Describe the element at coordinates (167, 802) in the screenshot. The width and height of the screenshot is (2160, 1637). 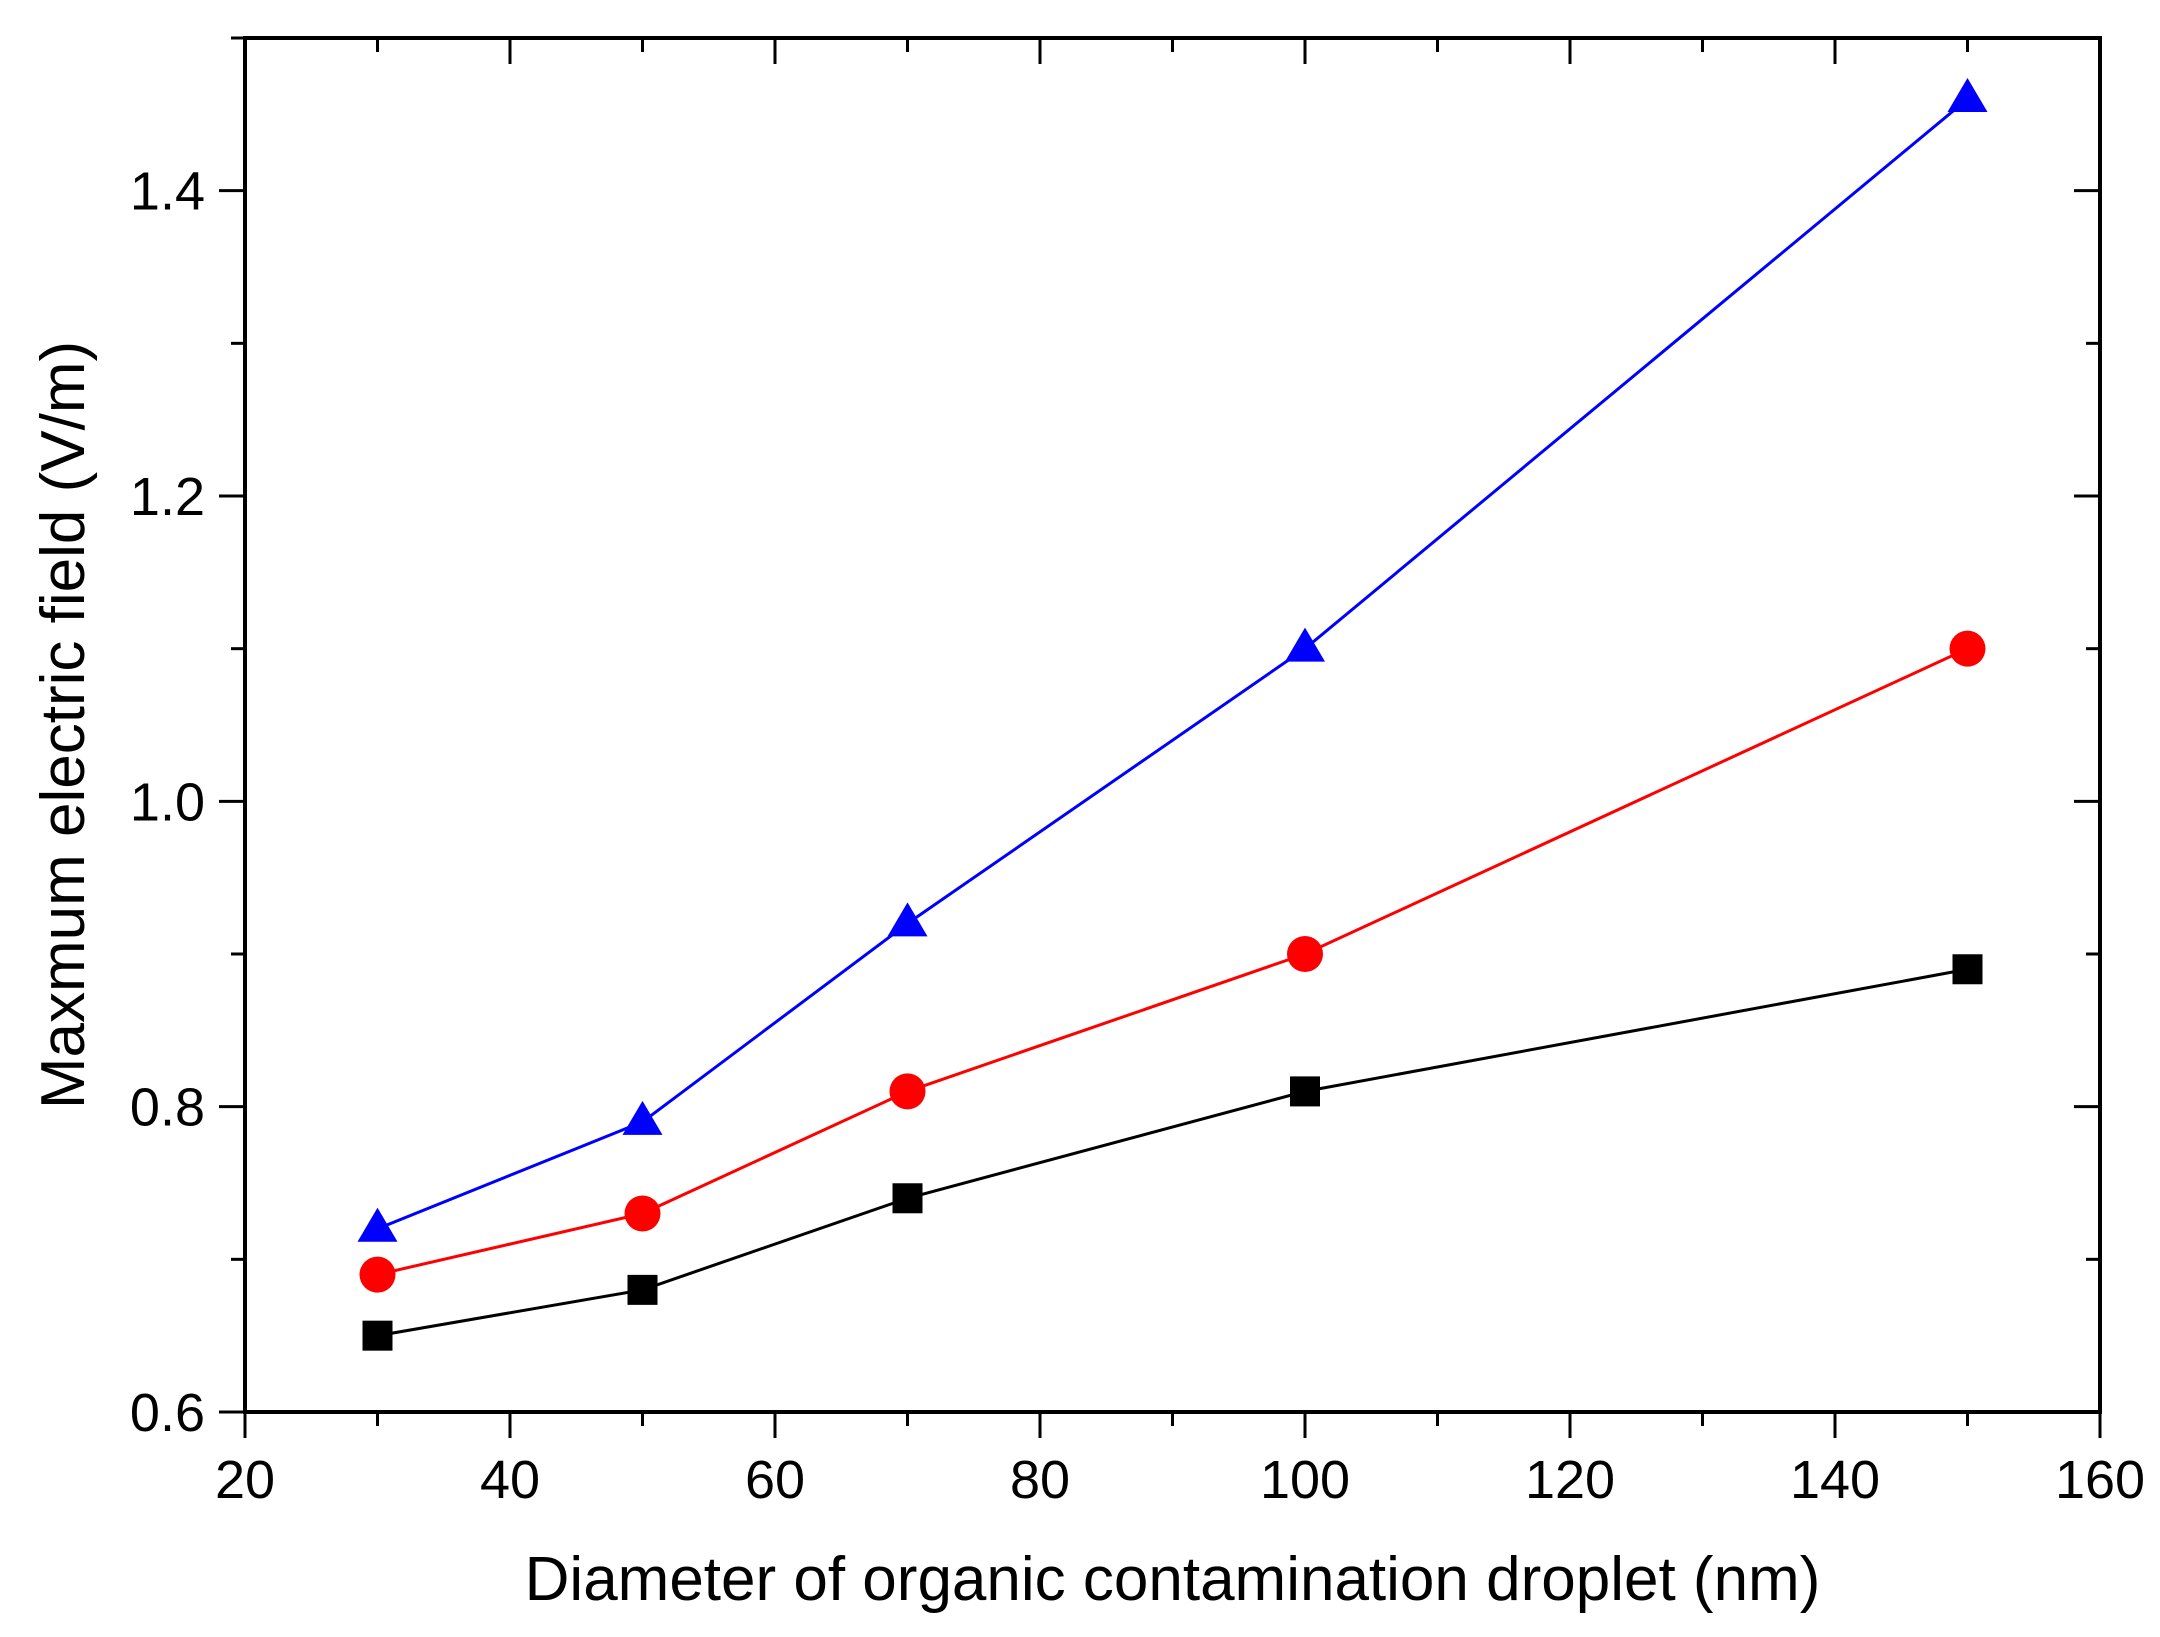
I see `y-tick-label: 1.0` at that location.